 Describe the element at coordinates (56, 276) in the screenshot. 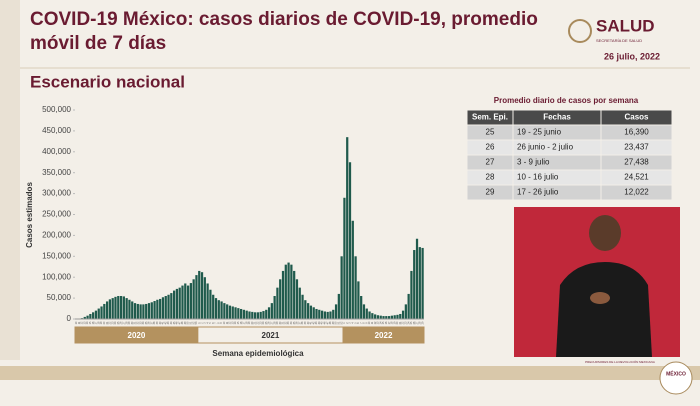

I see `y-tick-label: 100,000` at that location.